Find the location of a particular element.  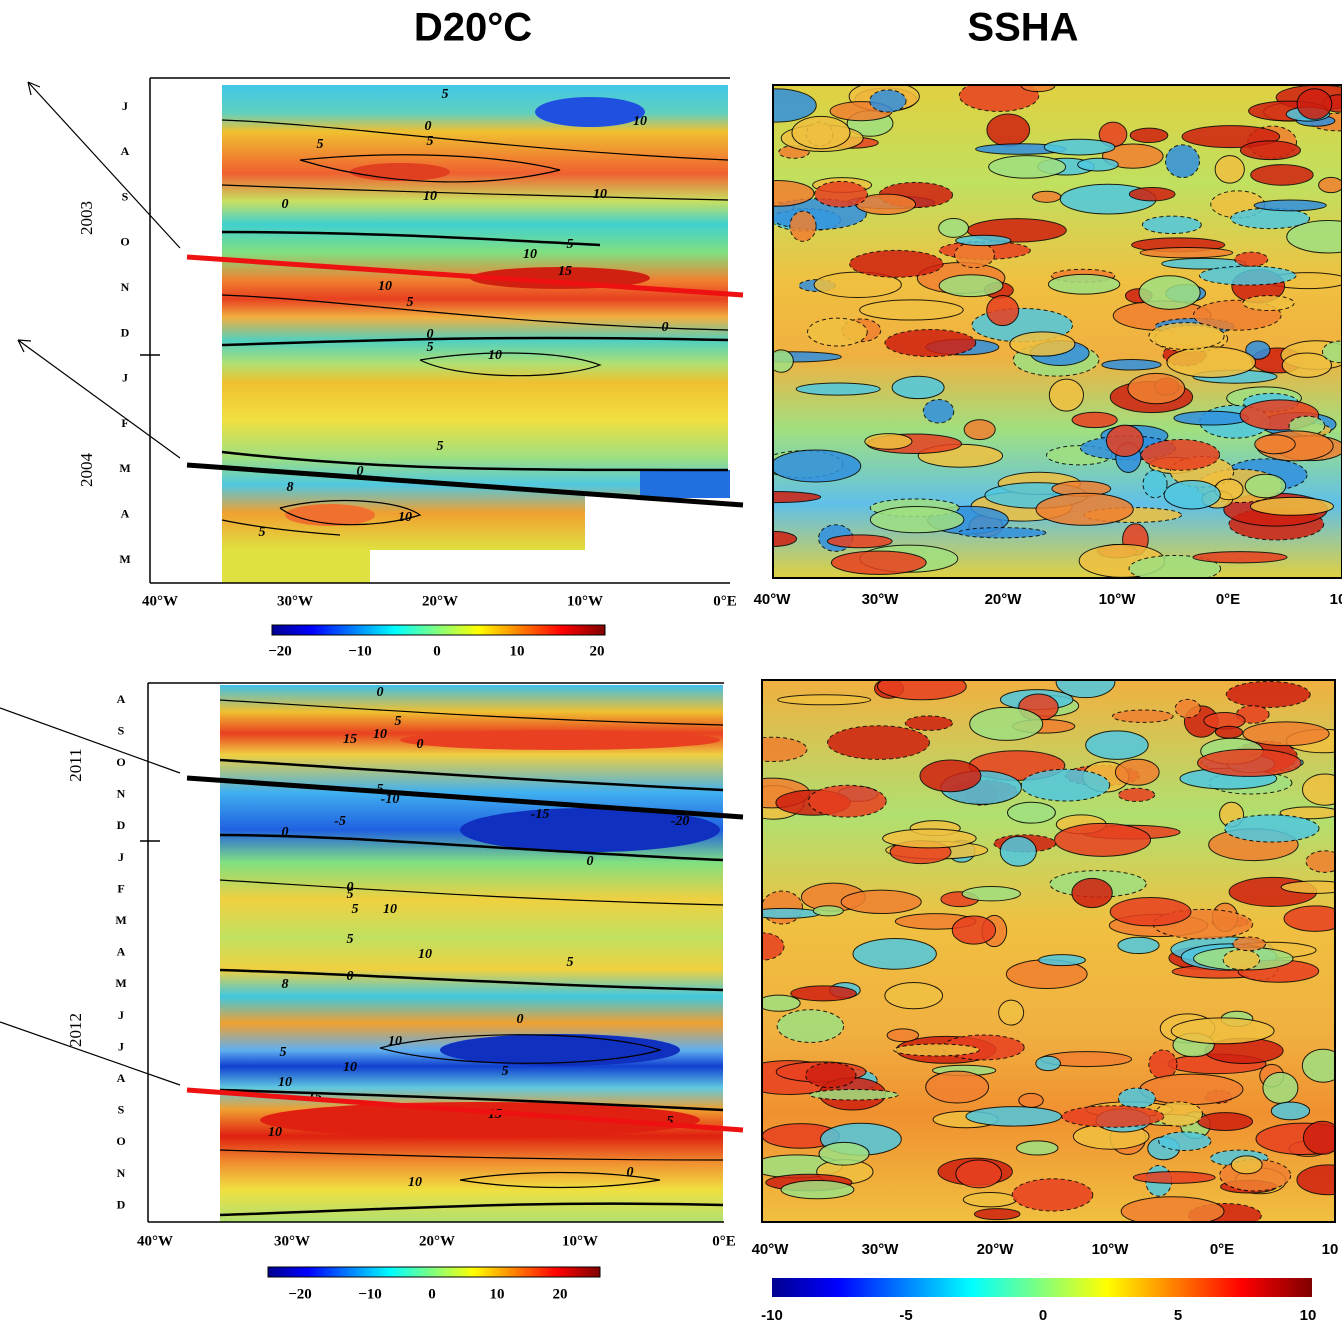

month-label: A is located at coordinates (125, 151).